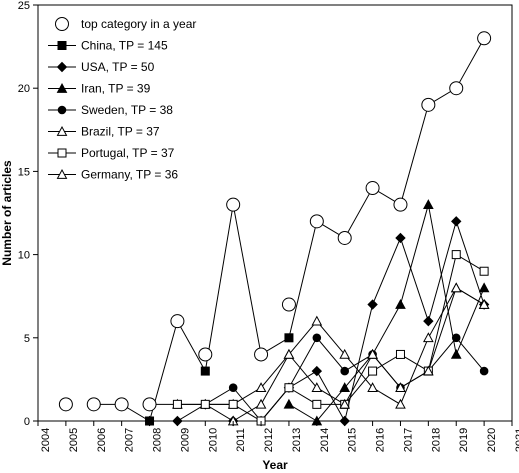 This screenshot has height=473, width=519. I want to click on x-tick-label: 2006, so click(102, 440).